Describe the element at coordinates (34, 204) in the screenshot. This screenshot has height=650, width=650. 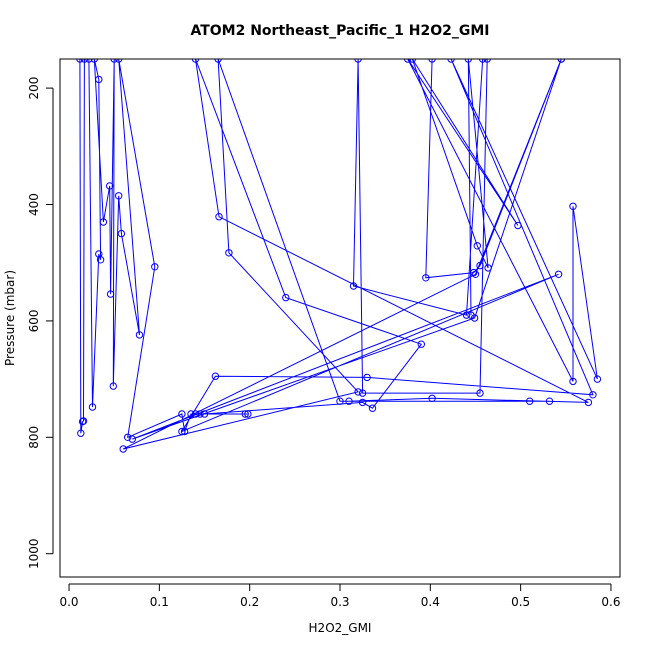
I see `y-tick-label: 400` at that location.